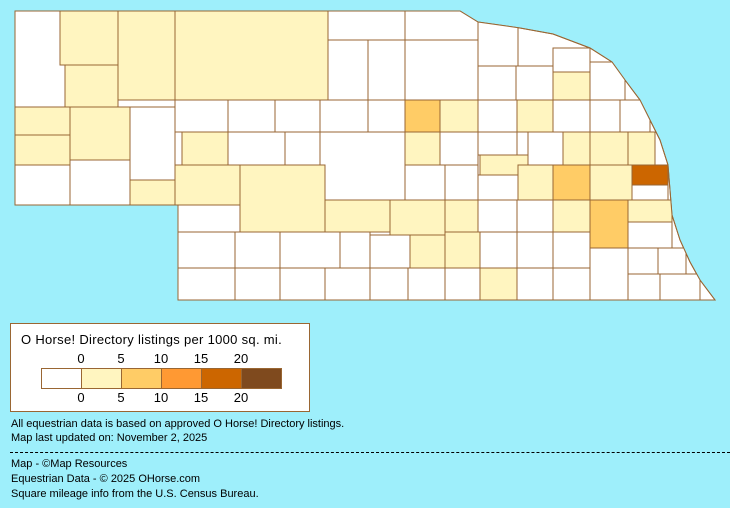  What do you see at coordinates (109, 438) in the screenshot?
I see `updated-note: Map last updated on: November 2, 2025` at bounding box center [109, 438].